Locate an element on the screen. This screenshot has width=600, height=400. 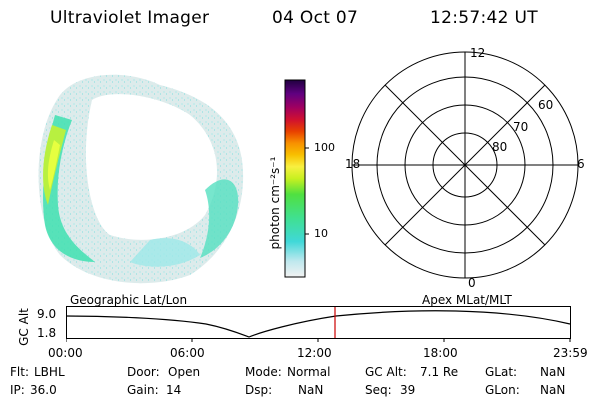
status-mode-value: Normal is located at coordinates (309, 372).